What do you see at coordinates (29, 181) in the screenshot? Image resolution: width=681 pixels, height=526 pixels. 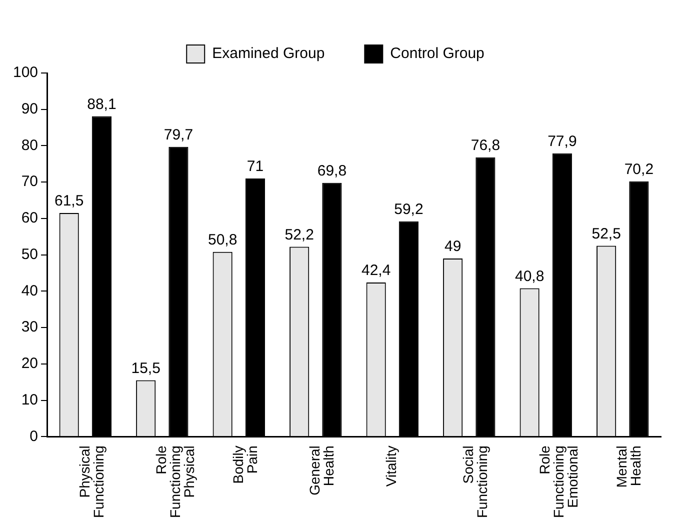 I see `y-tick-label: 70` at bounding box center [29, 181].